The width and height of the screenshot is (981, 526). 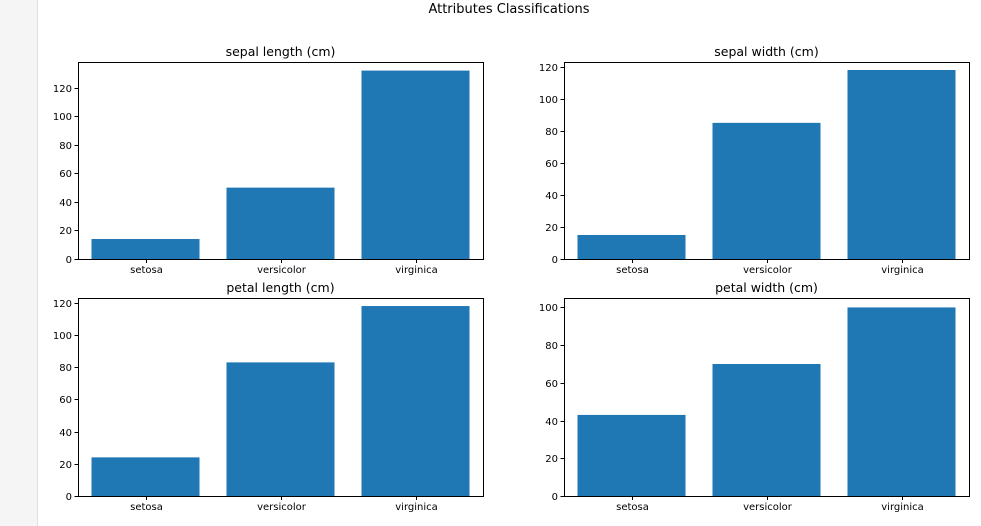 What do you see at coordinates (509, 9) in the screenshot?
I see `figure-suptitle: Attributes Classifications` at bounding box center [509, 9].